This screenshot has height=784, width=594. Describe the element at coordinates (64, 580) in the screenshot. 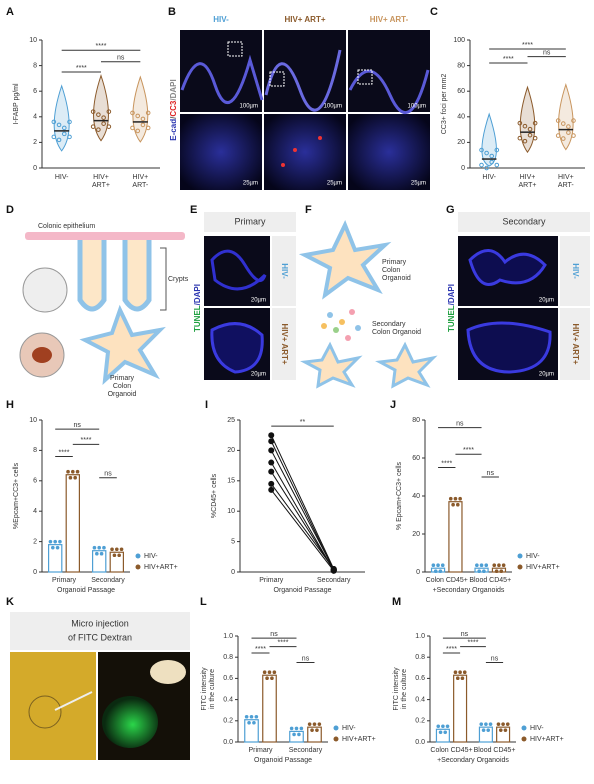

I see `x-tick-label: Primary` at that location.